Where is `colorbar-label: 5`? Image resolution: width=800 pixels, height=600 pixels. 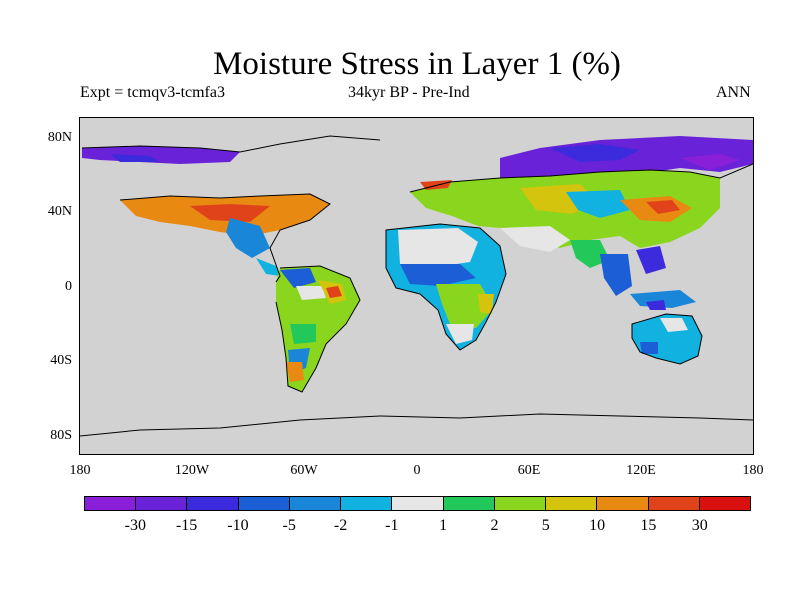
colorbar-label: 5 is located at coordinates (545, 525).